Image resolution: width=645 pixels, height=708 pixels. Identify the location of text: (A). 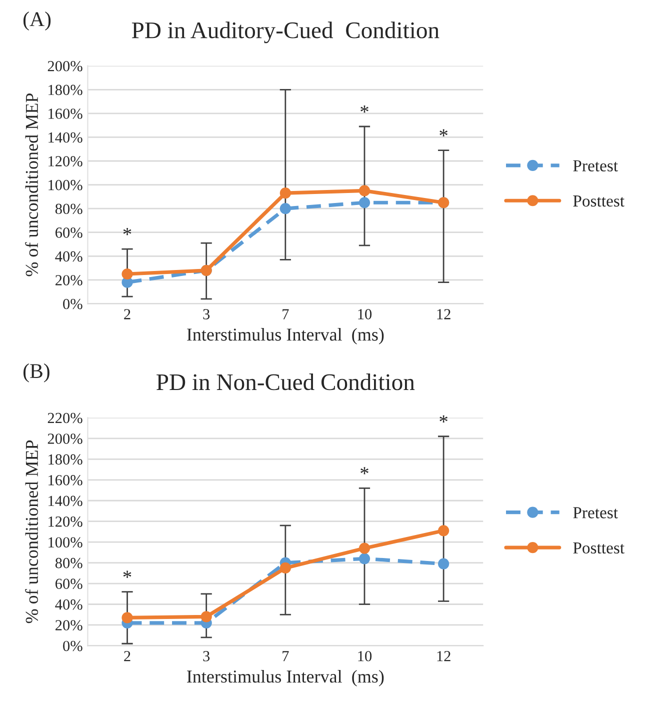
(37, 21).